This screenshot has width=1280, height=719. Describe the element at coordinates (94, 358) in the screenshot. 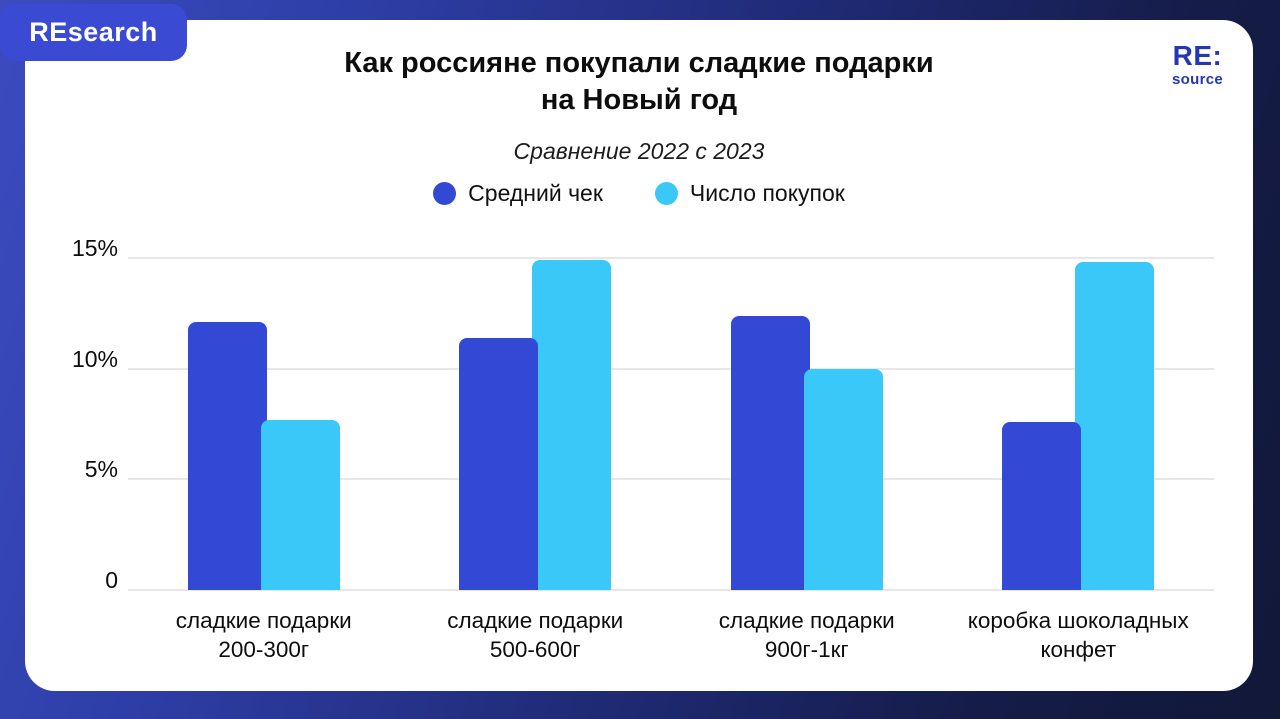

I see `y-tick-label: 10%` at that location.